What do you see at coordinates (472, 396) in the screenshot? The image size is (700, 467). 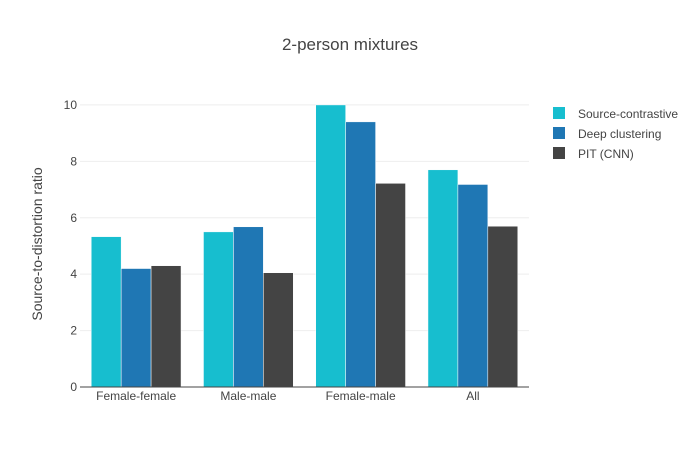 I see `x-tick-label: All` at bounding box center [472, 396].